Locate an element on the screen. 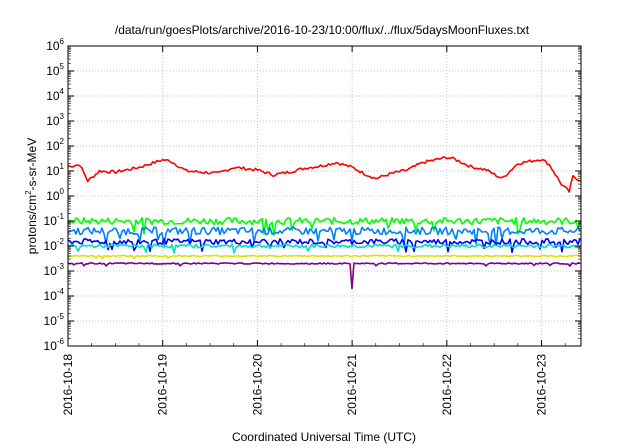 Image resolution: width=640 pixels, height=448 pixels. y-tick-label: 10⁻⁴ is located at coordinates (54, 295).